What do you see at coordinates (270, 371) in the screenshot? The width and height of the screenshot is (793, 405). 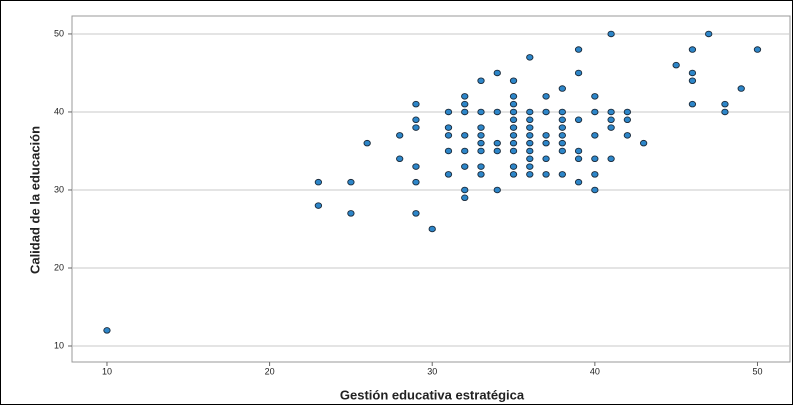 I see `x-tick-label: 20` at bounding box center [270, 371].